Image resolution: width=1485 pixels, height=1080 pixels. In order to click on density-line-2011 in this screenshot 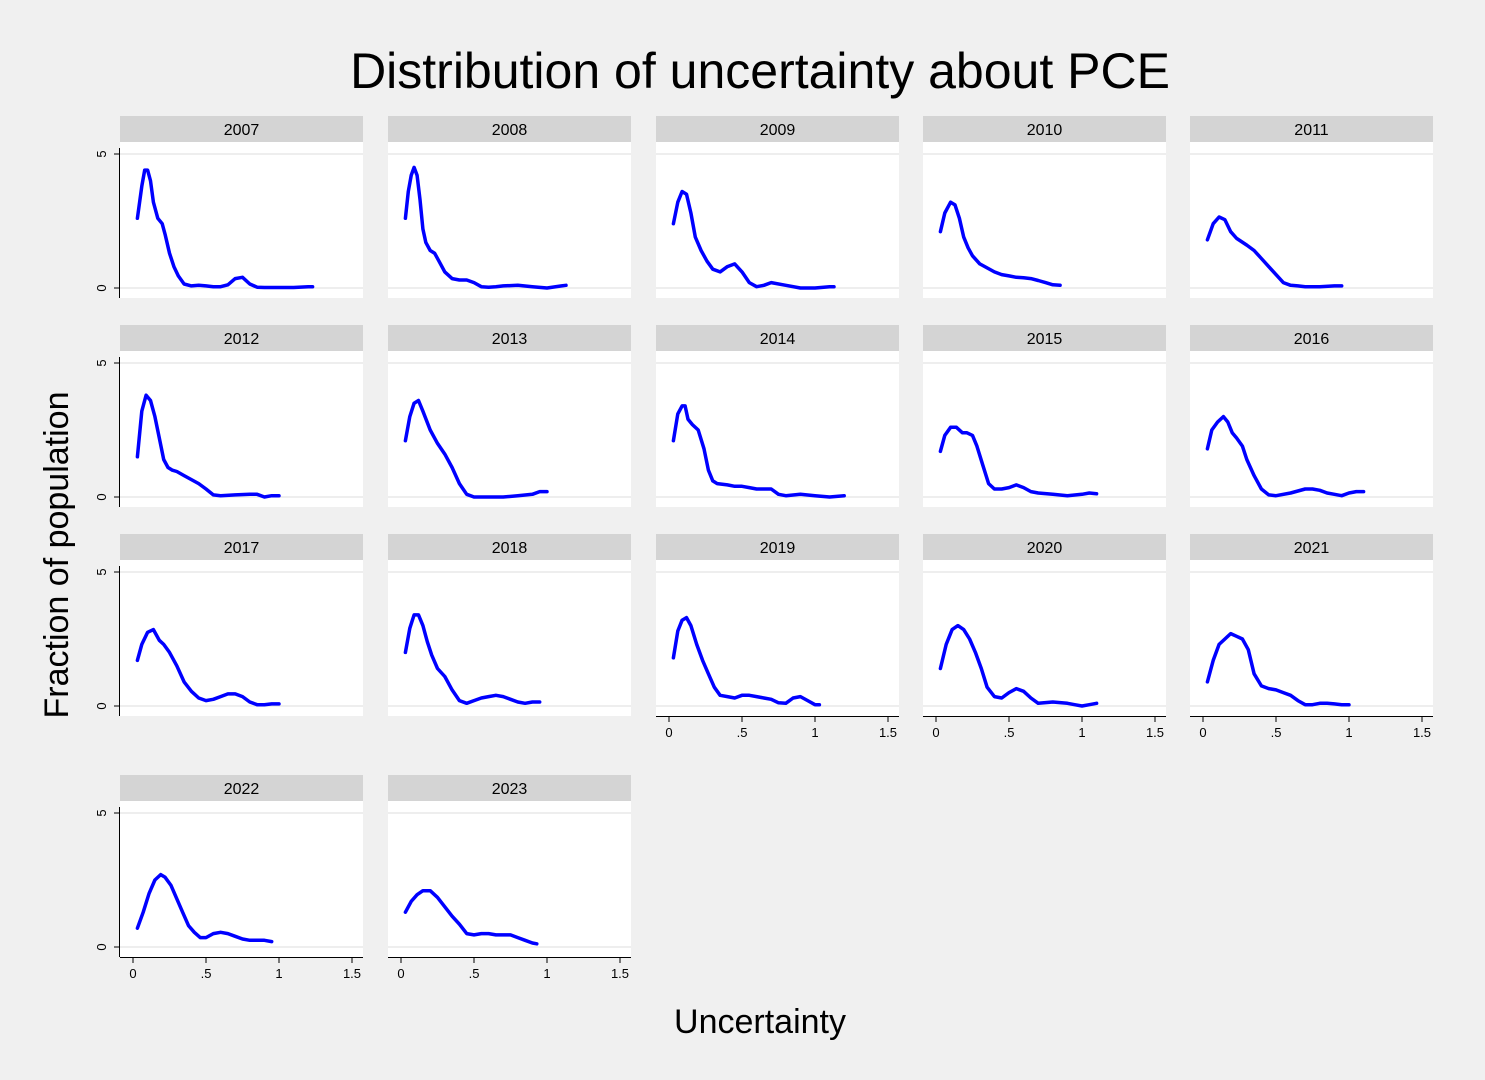, I will do `click(1274, 252)`.